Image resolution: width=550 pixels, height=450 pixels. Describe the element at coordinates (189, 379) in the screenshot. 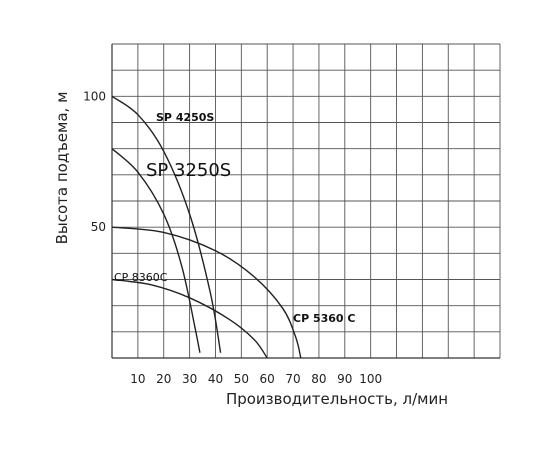

I see `x-tick-label: 30` at that location.